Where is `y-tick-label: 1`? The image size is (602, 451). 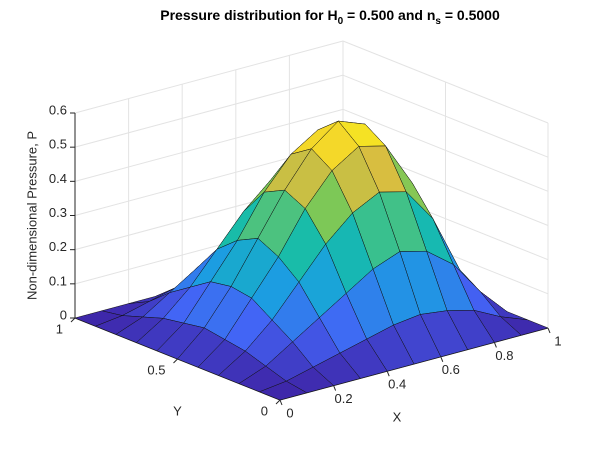
y-tick-label: 1 is located at coordinates (59, 328).